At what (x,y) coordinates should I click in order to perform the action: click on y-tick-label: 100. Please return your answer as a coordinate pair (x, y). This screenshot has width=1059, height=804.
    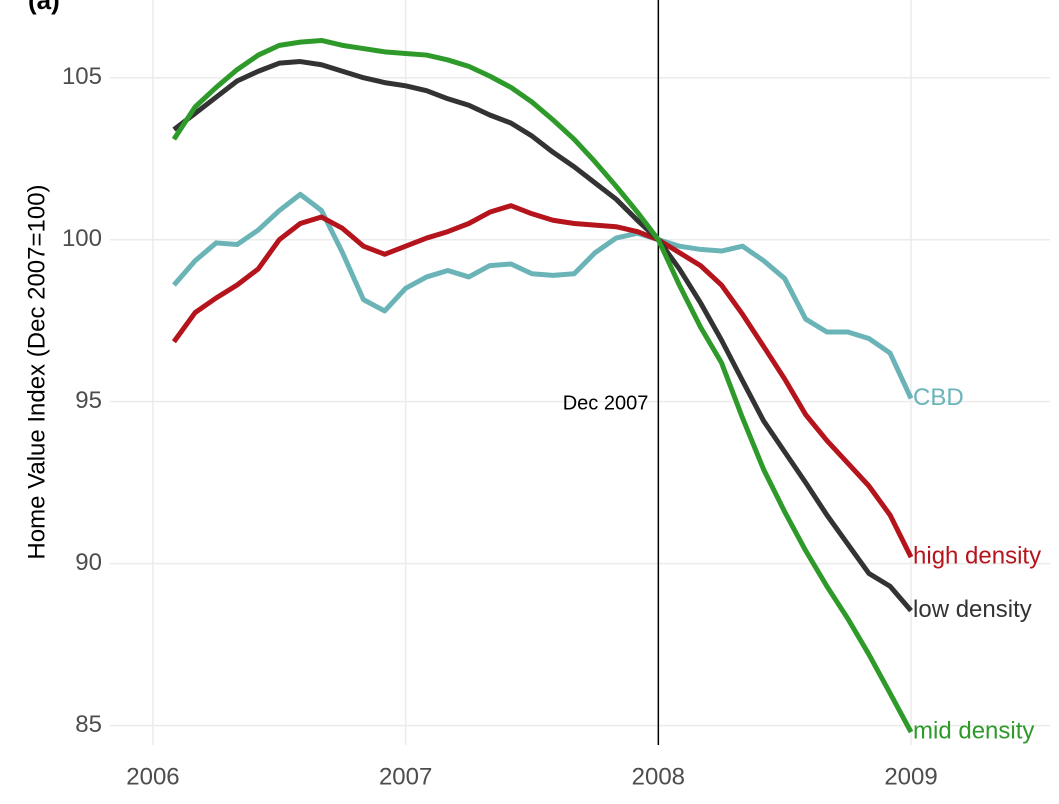
    Looking at the image, I should click on (82, 238).